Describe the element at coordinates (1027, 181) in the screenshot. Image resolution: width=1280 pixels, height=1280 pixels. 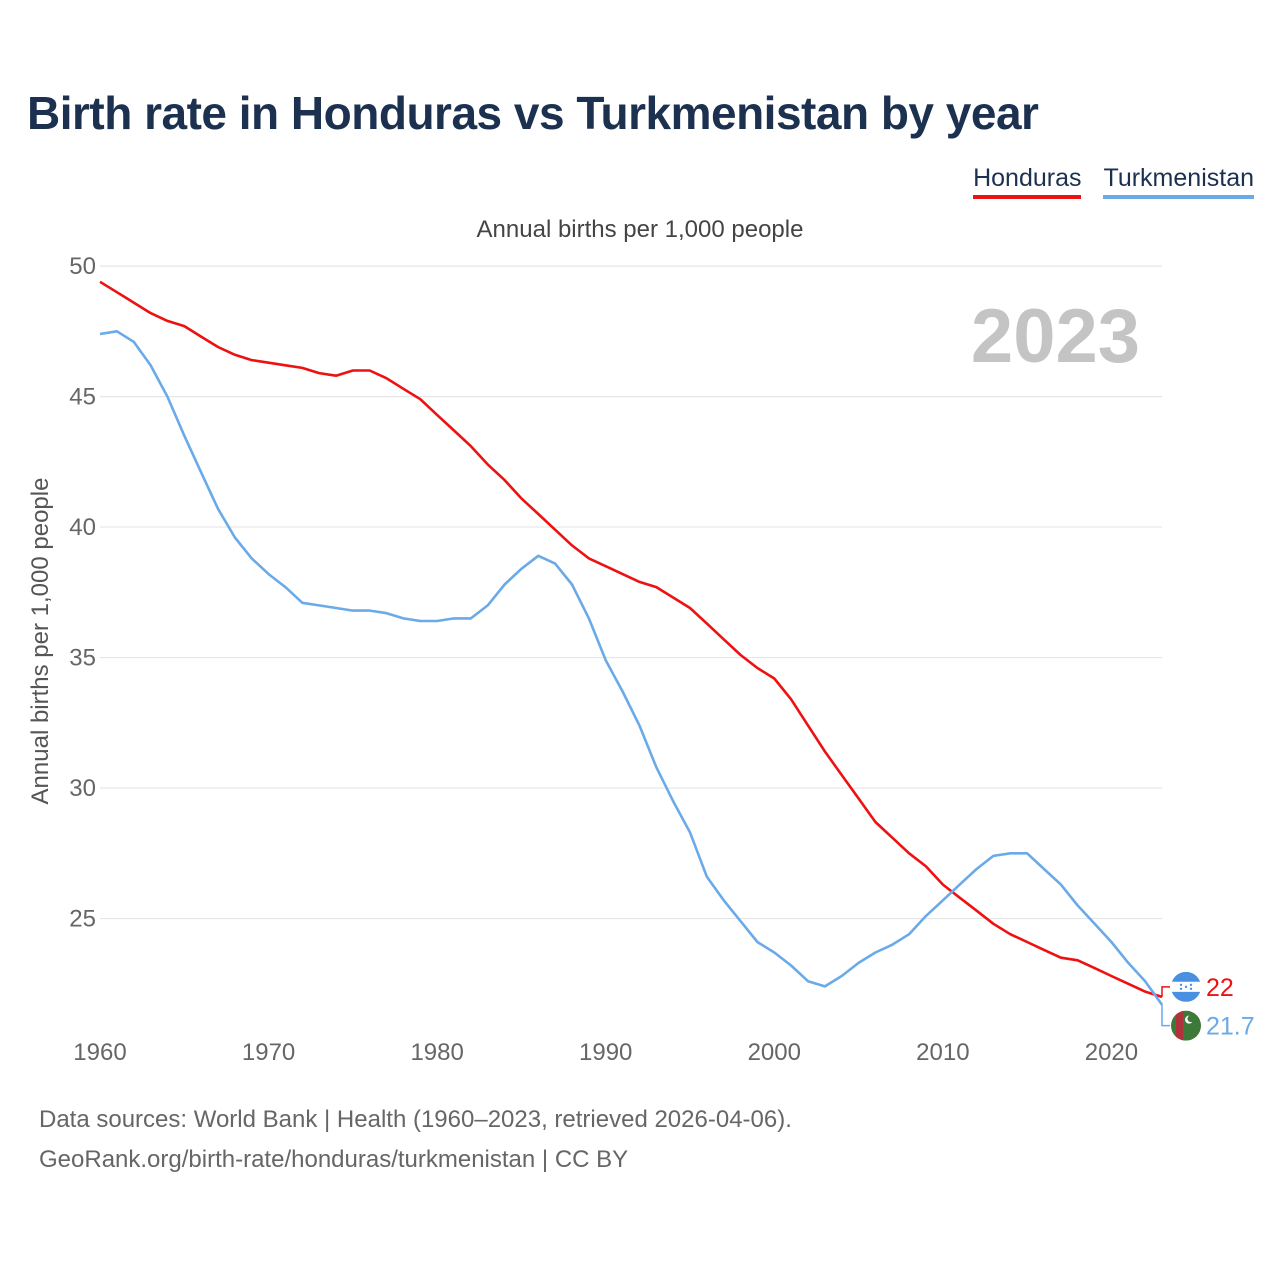
I see `legend-item-honduras: Honduras` at that location.